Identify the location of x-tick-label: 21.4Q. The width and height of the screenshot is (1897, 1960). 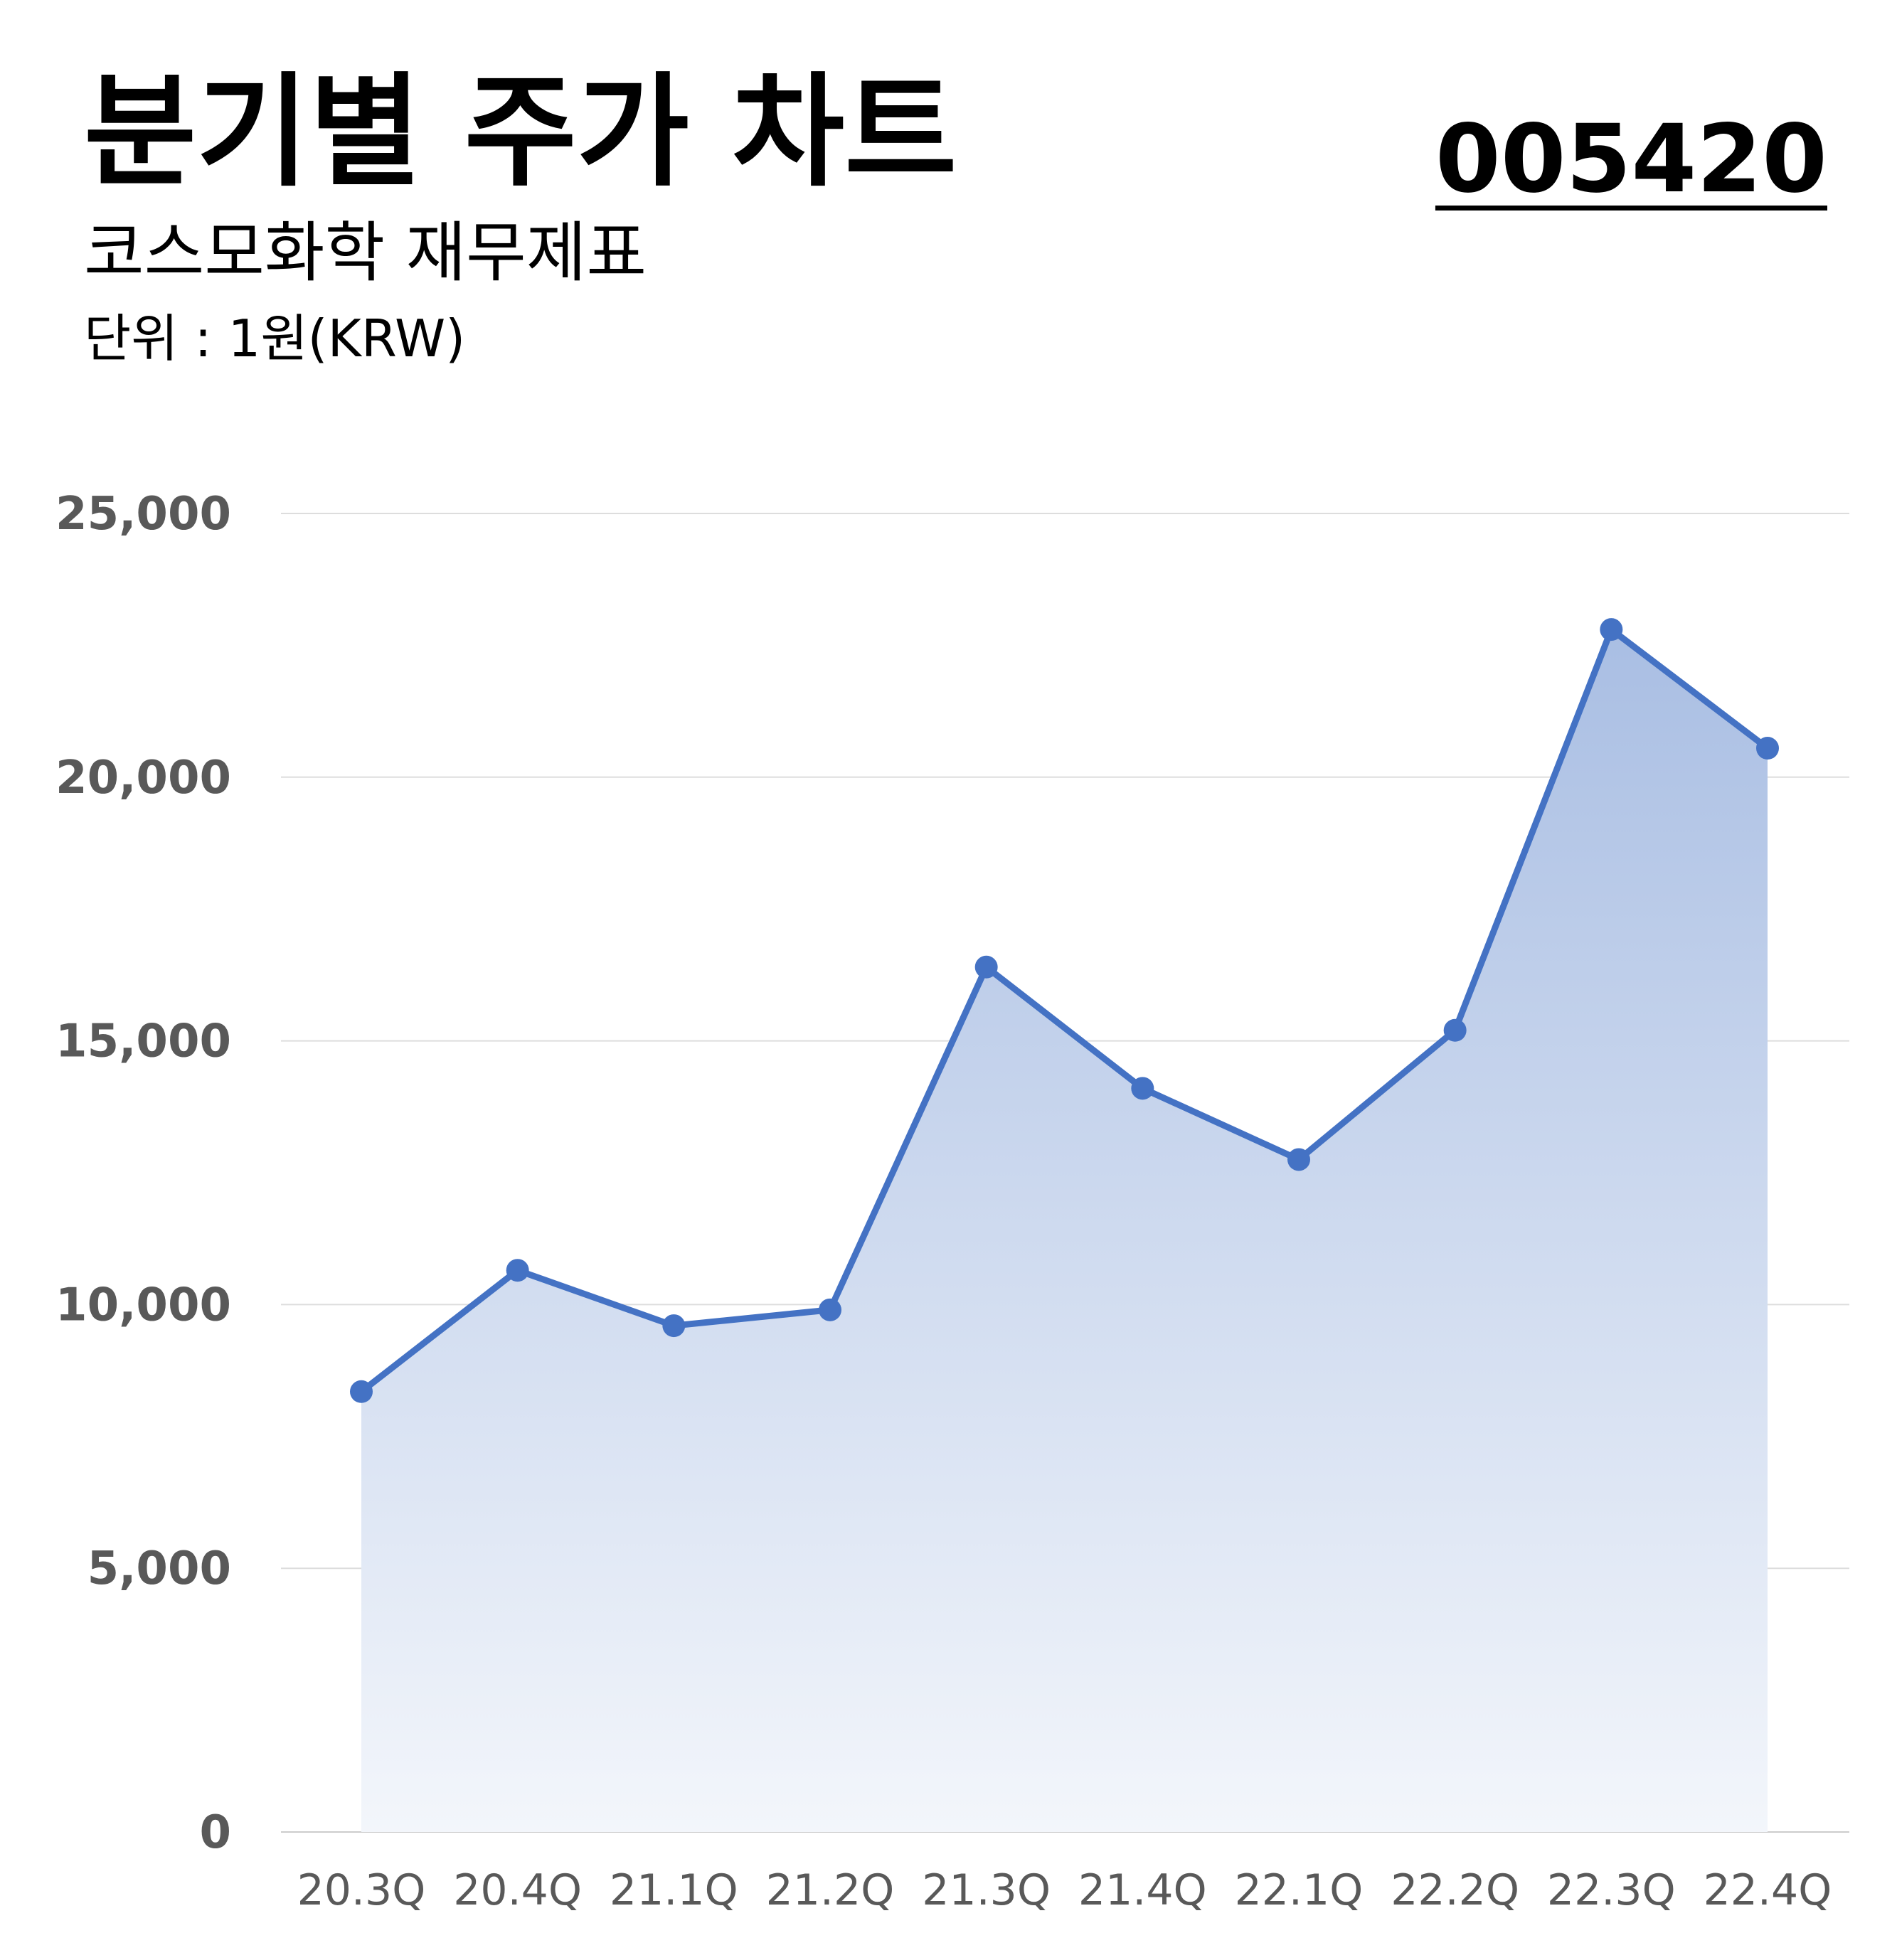
(1143, 1890).